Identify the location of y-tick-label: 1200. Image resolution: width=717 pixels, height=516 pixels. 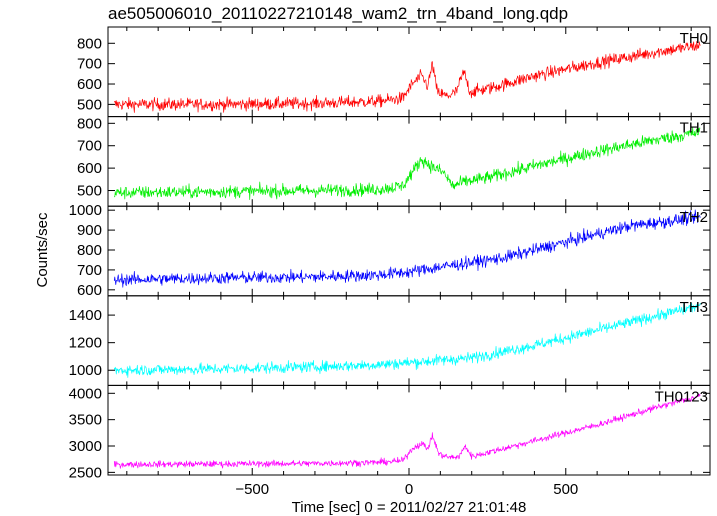
(85, 343).